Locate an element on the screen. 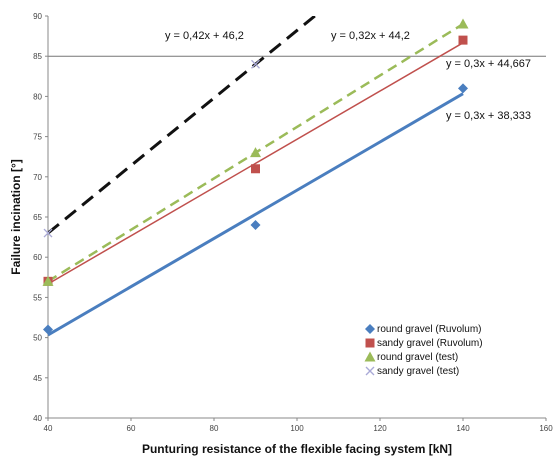 The image size is (556, 459). equation-sandy-gravel-ruvolum: y = 0,3x + 44,667 is located at coordinates (488, 64).